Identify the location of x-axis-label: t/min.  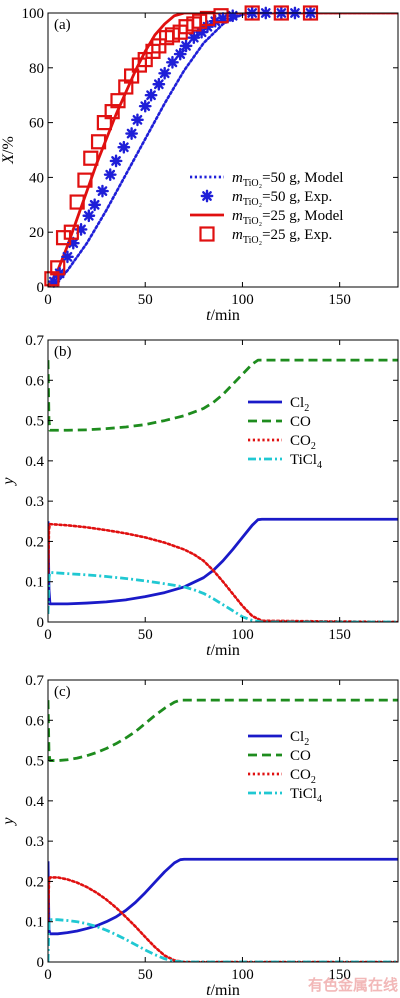
(223, 990).